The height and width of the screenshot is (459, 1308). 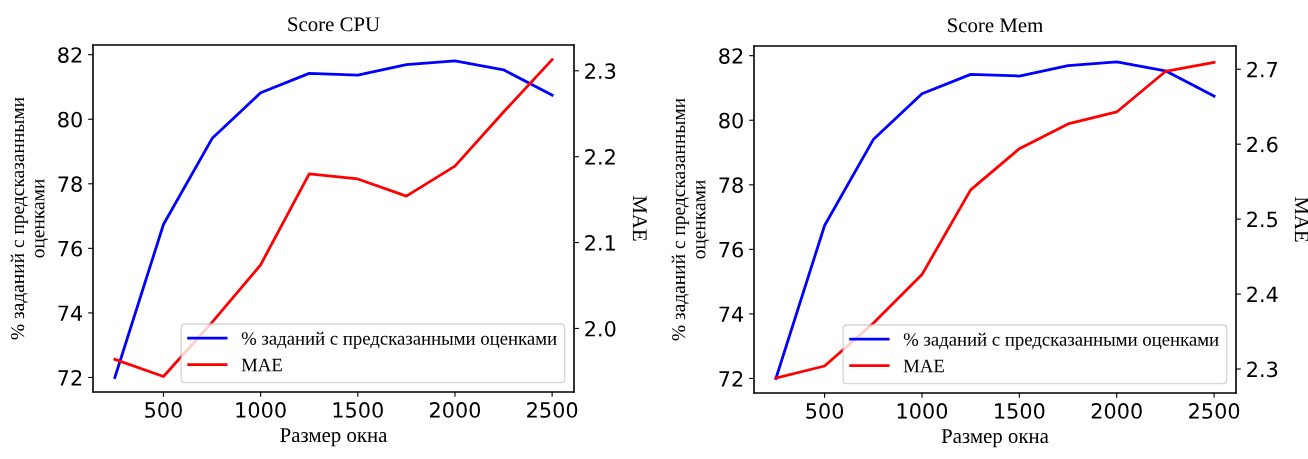 I want to click on chart-title: Score CPU, so click(x=334, y=24).